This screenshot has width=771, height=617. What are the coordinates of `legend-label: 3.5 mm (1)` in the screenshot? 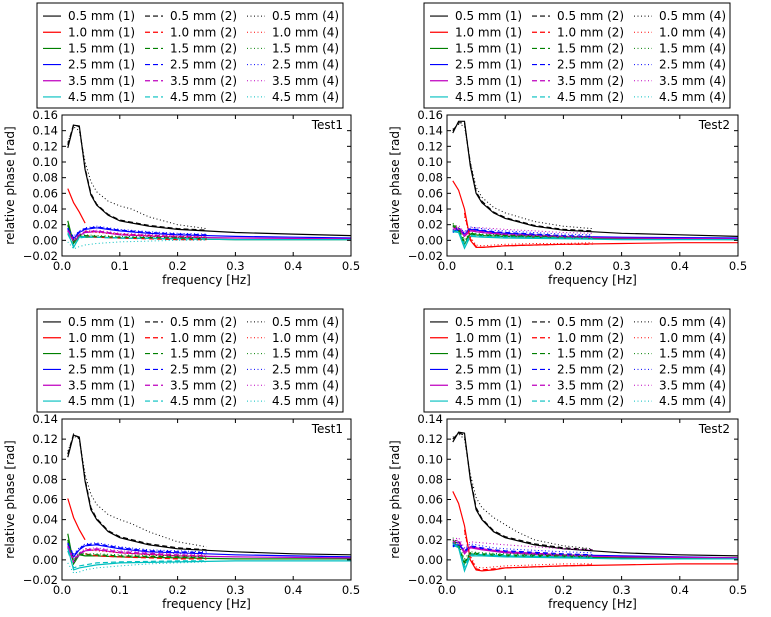 It's located at (101, 81).